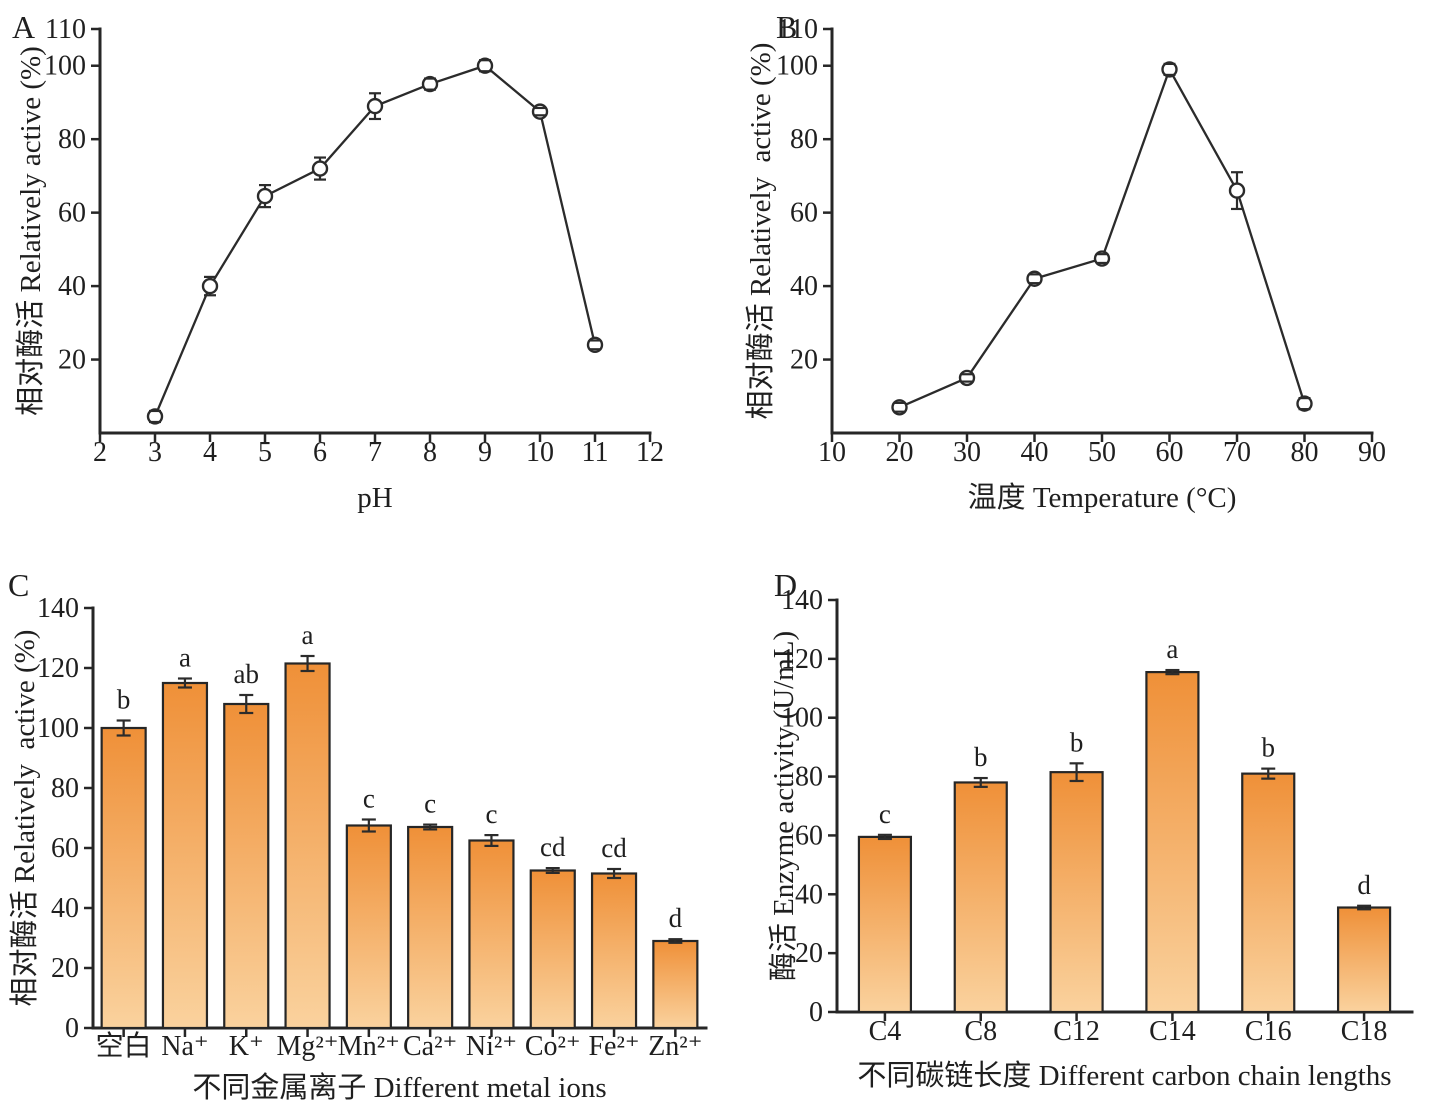 The height and width of the screenshot is (1116, 1430). What do you see at coordinates (1035, 452) in the screenshot?
I see `x-tick-label: 40` at bounding box center [1035, 452].